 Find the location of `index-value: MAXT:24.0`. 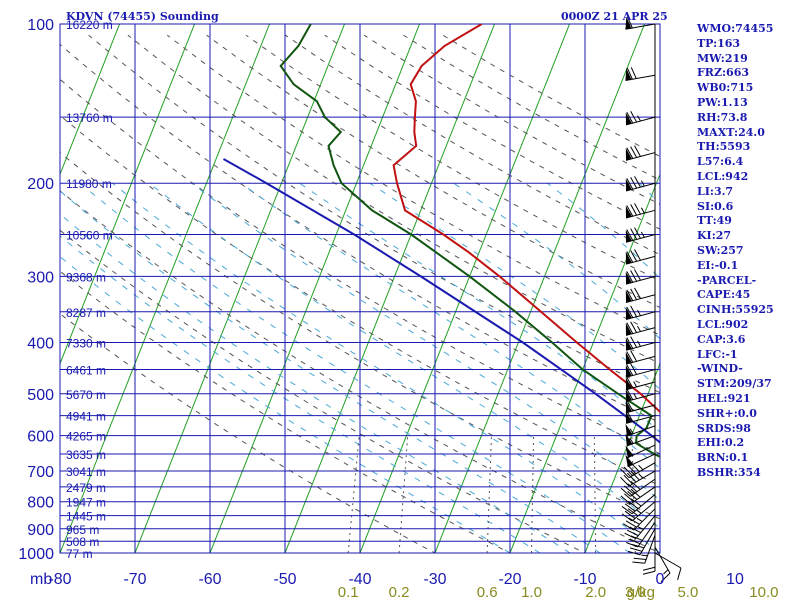

index-value: MAXT:24.0 is located at coordinates (731, 132).